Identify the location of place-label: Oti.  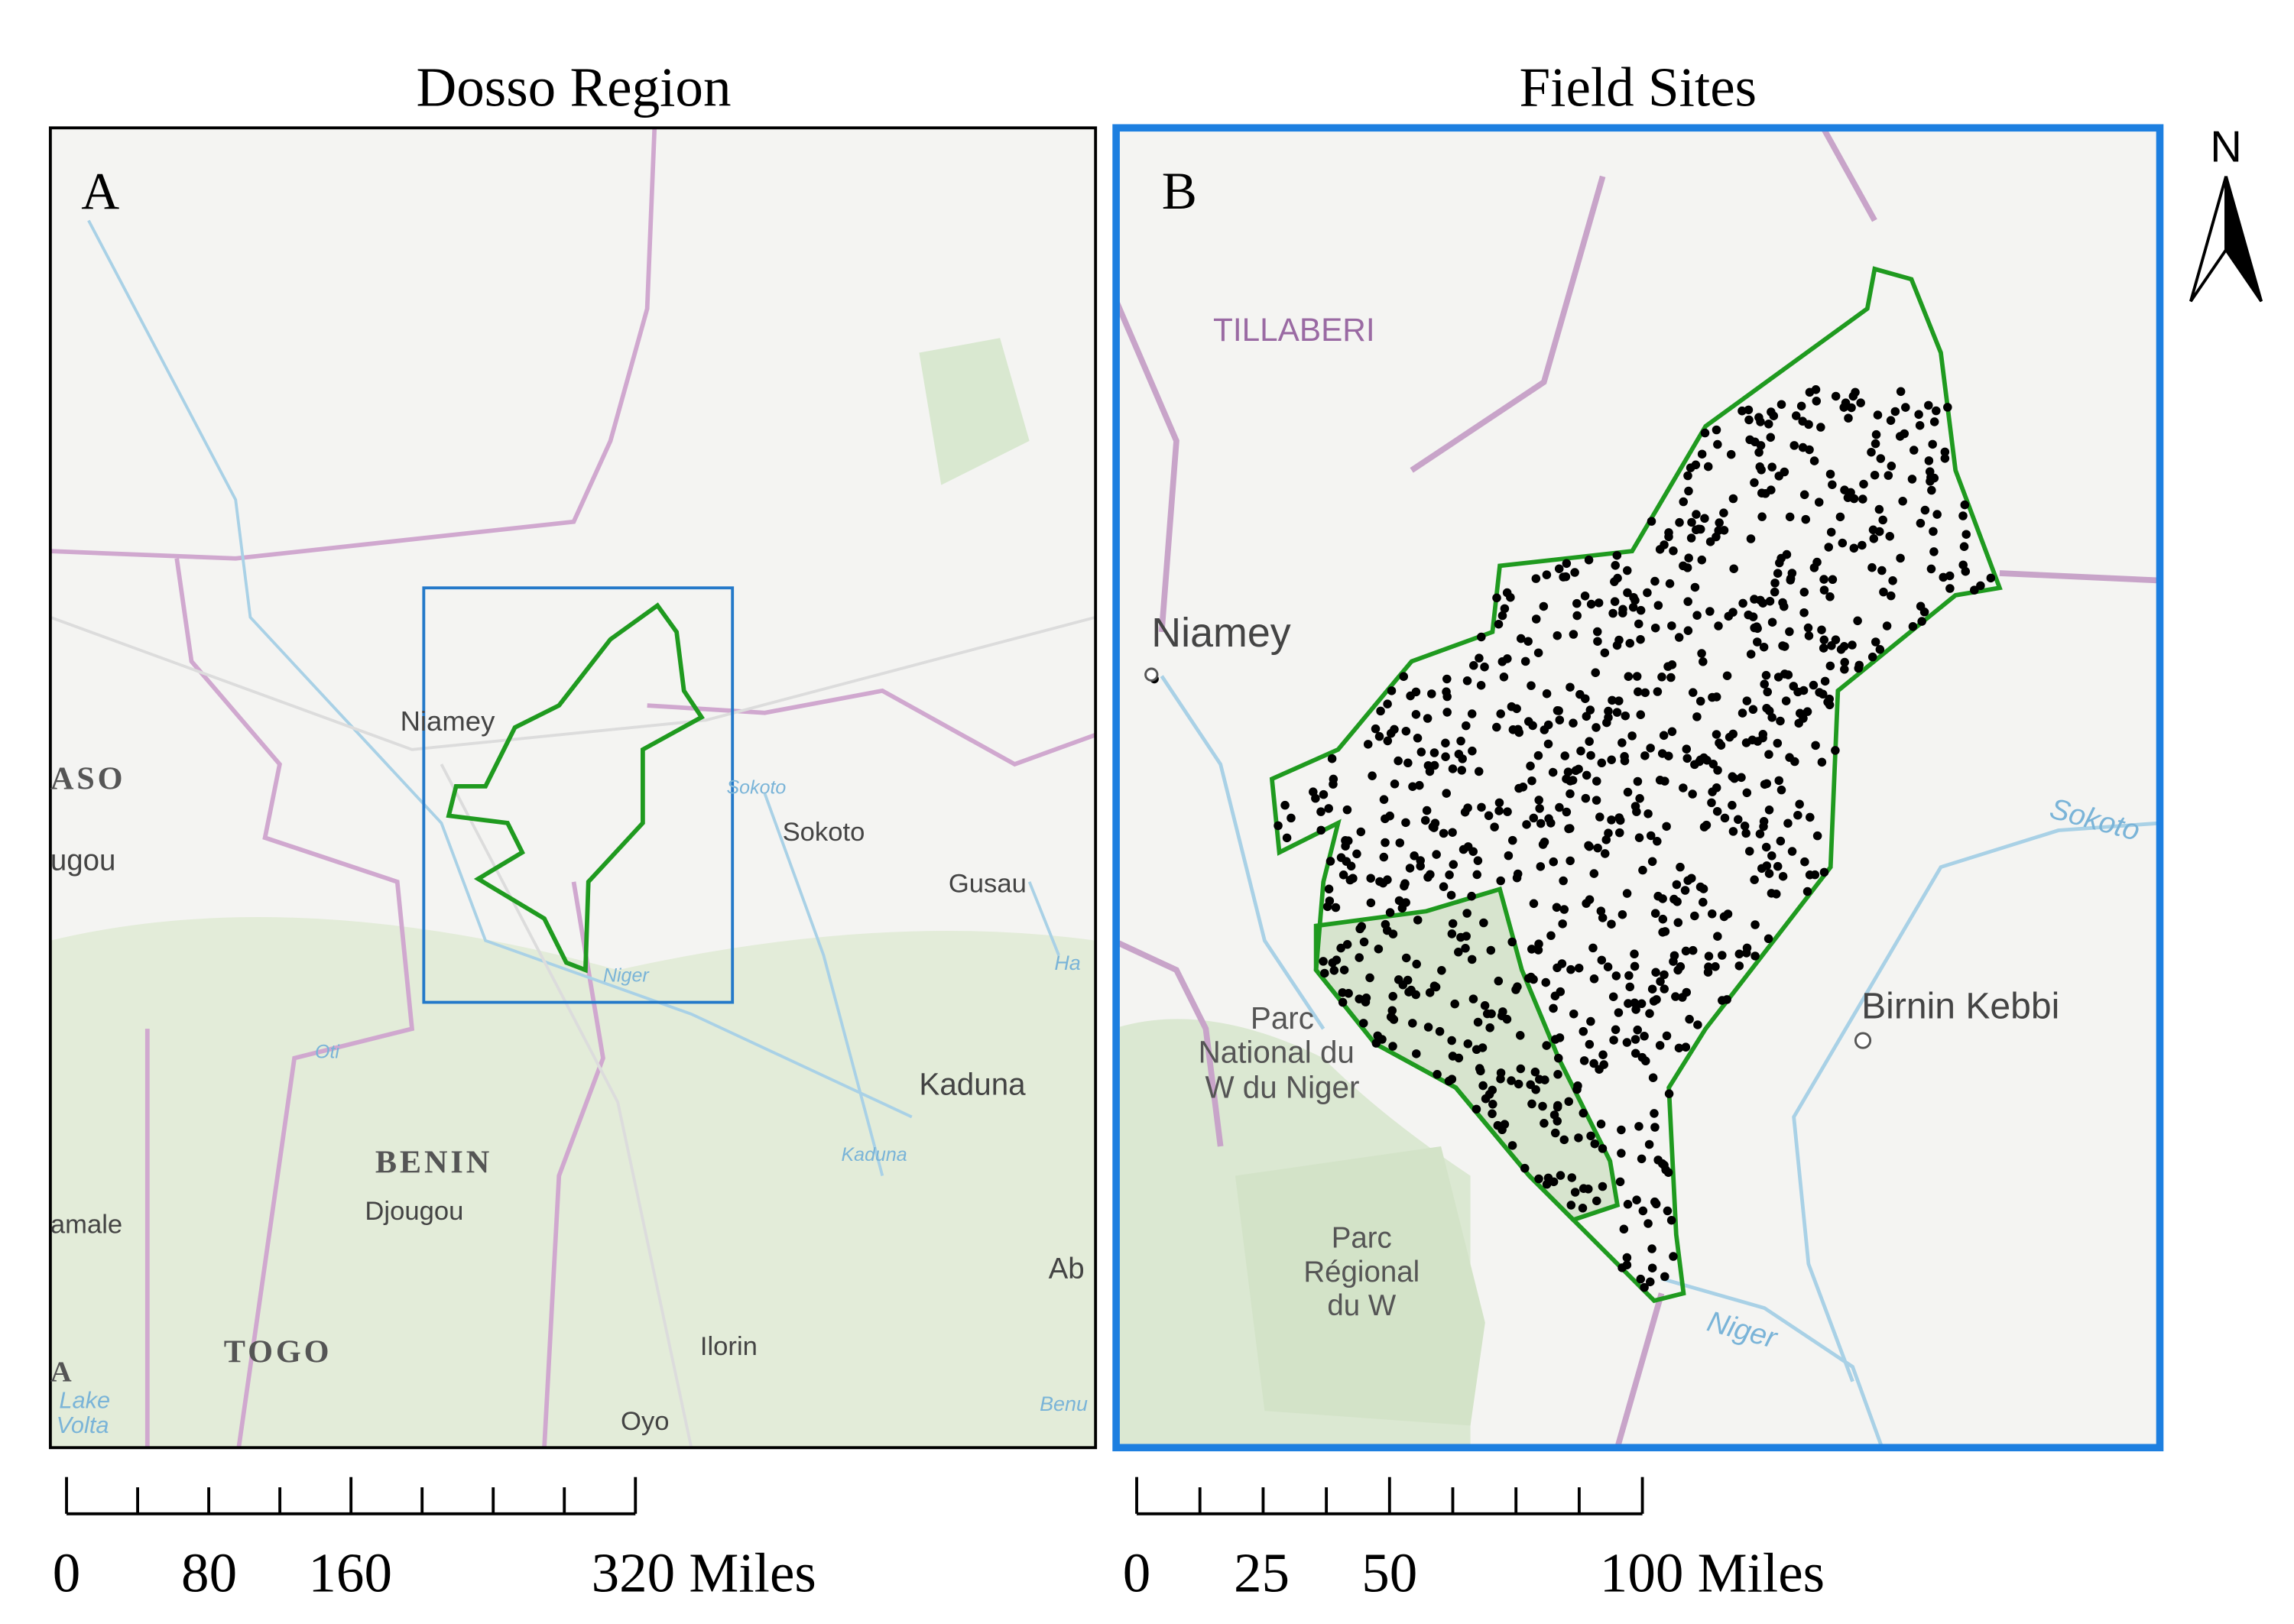
(327, 1052).